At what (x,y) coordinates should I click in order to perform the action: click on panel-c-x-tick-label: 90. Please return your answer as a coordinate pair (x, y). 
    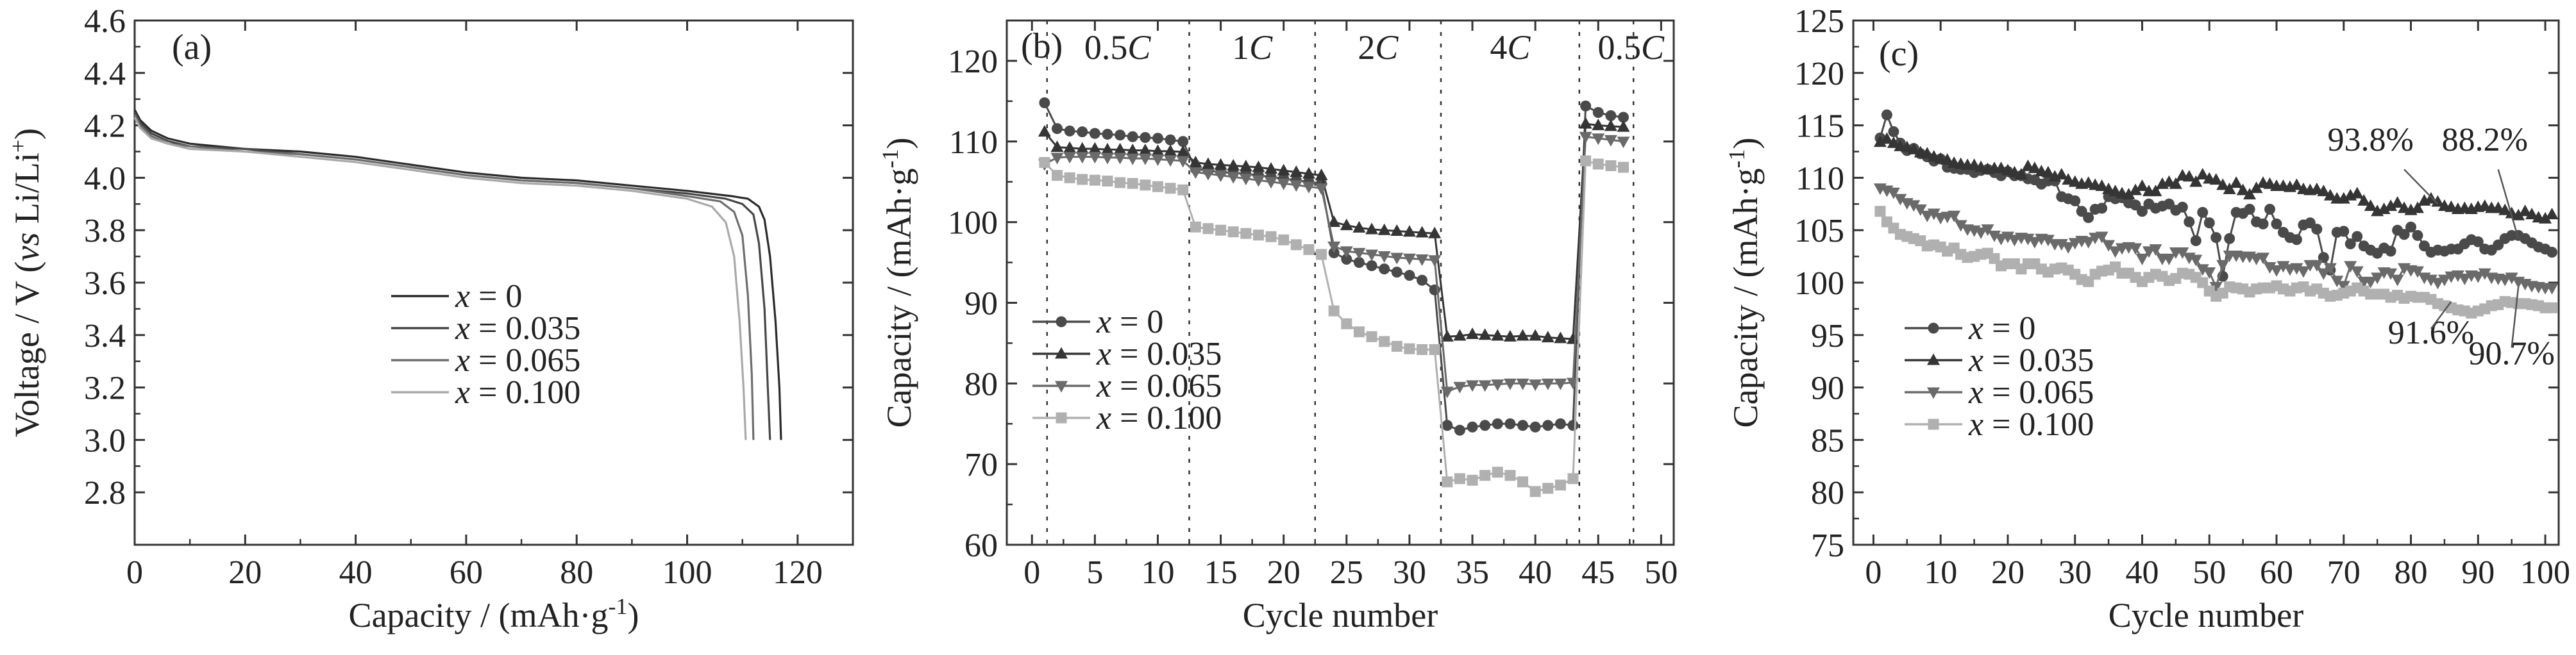
    Looking at the image, I should click on (2478, 572).